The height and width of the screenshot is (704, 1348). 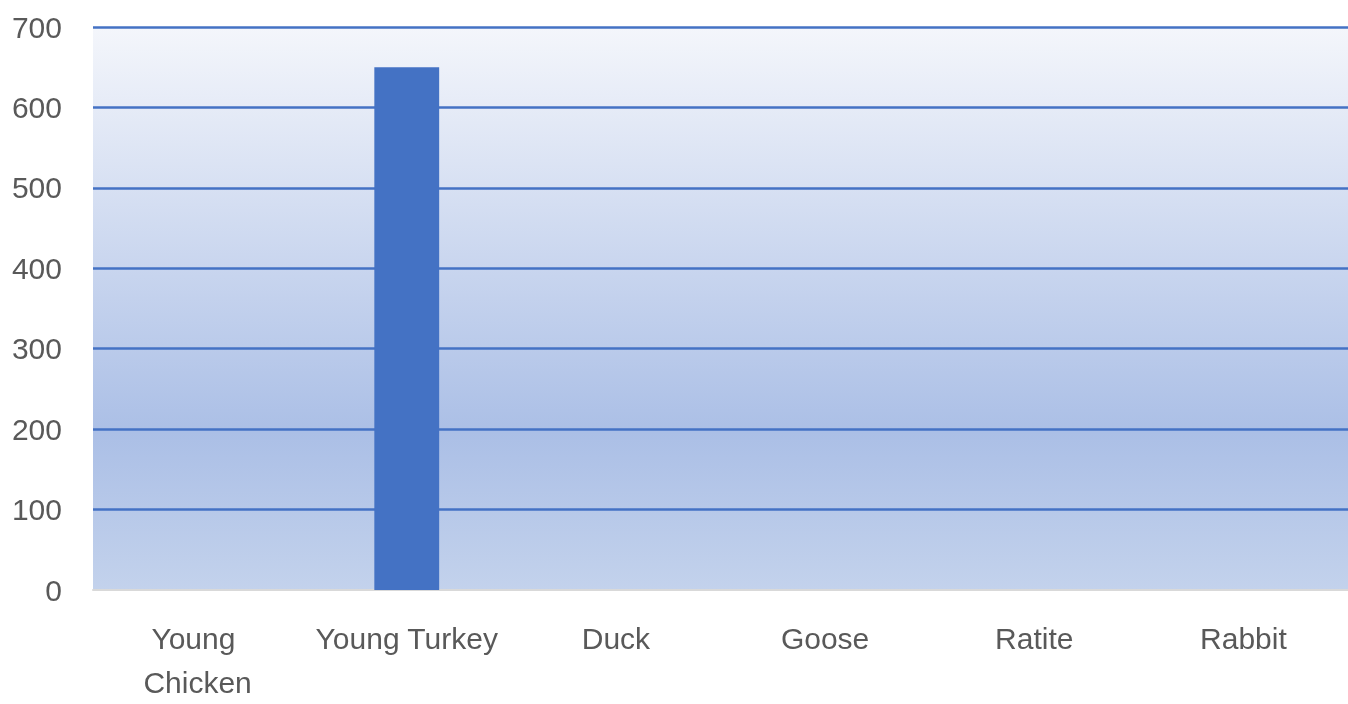 What do you see at coordinates (36, 27) in the screenshot?
I see `y-tick-label: 700` at bounding box center [36, 27].